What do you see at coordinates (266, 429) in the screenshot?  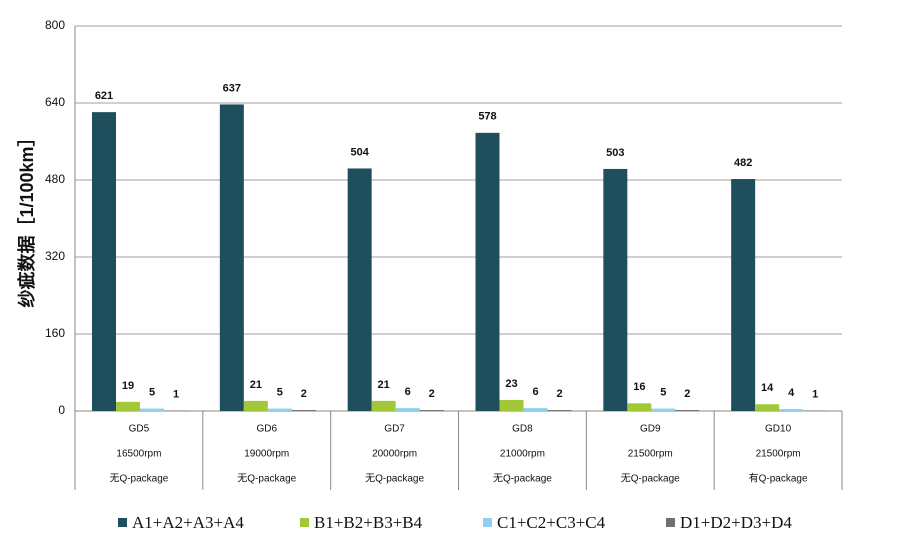 I see `x-tick-label: GD6` at bounding box center [266, 429].